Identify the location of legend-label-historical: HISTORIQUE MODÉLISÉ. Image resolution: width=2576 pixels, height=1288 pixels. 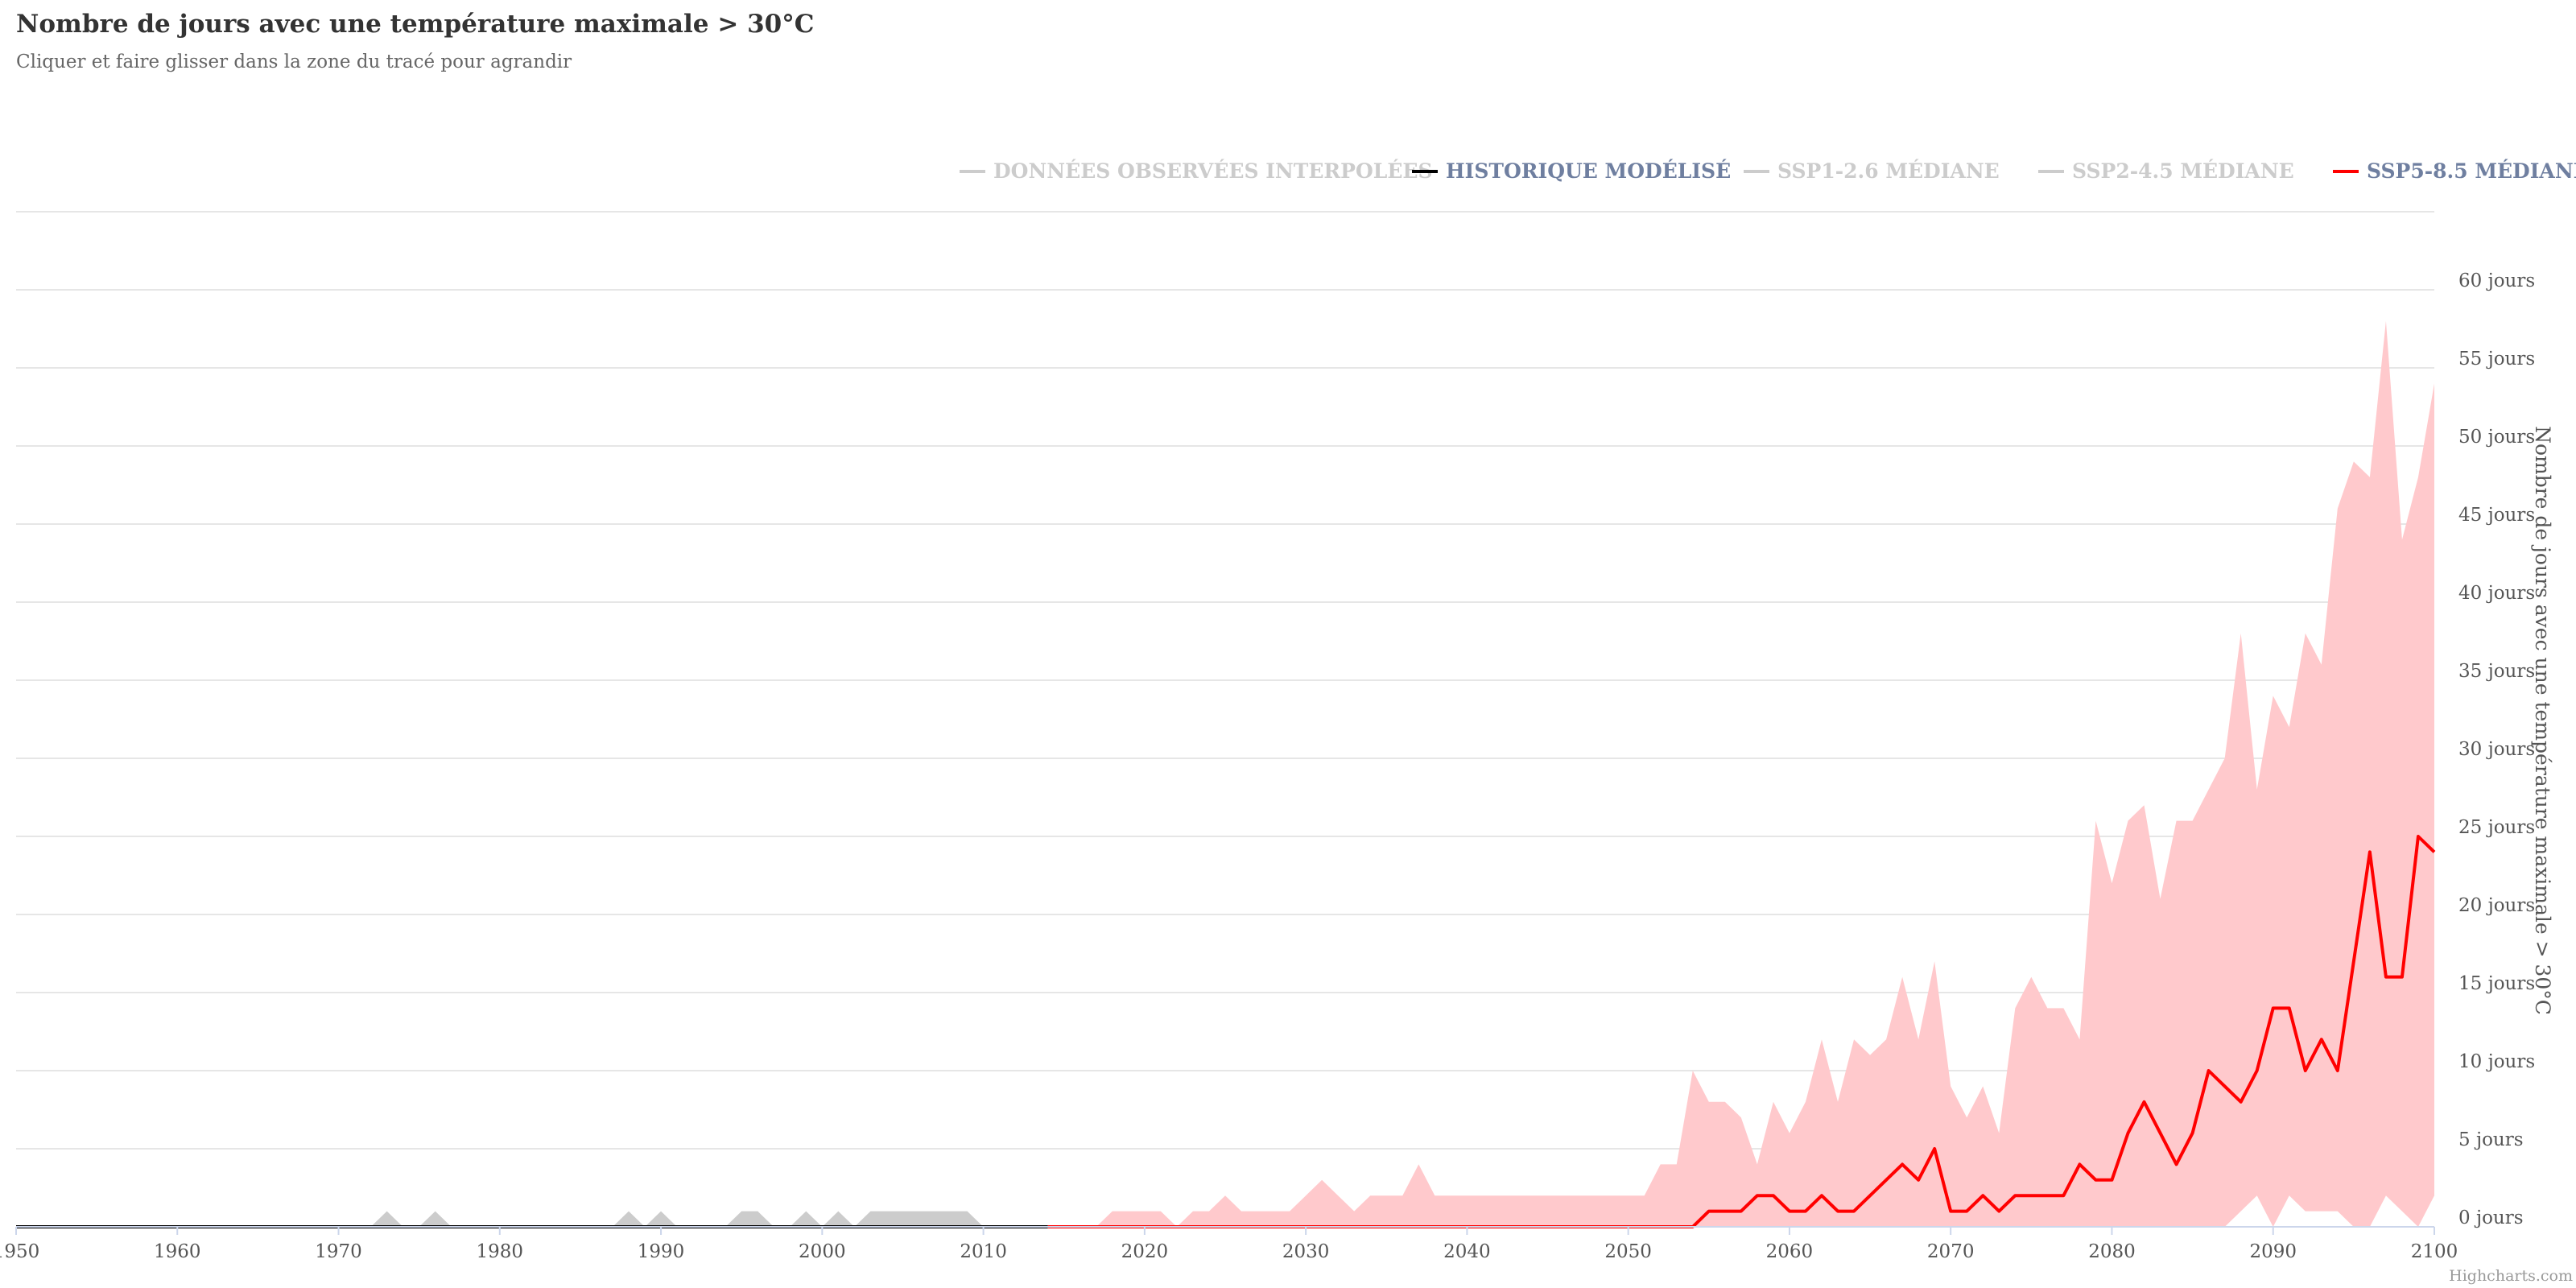
(1589, 171).